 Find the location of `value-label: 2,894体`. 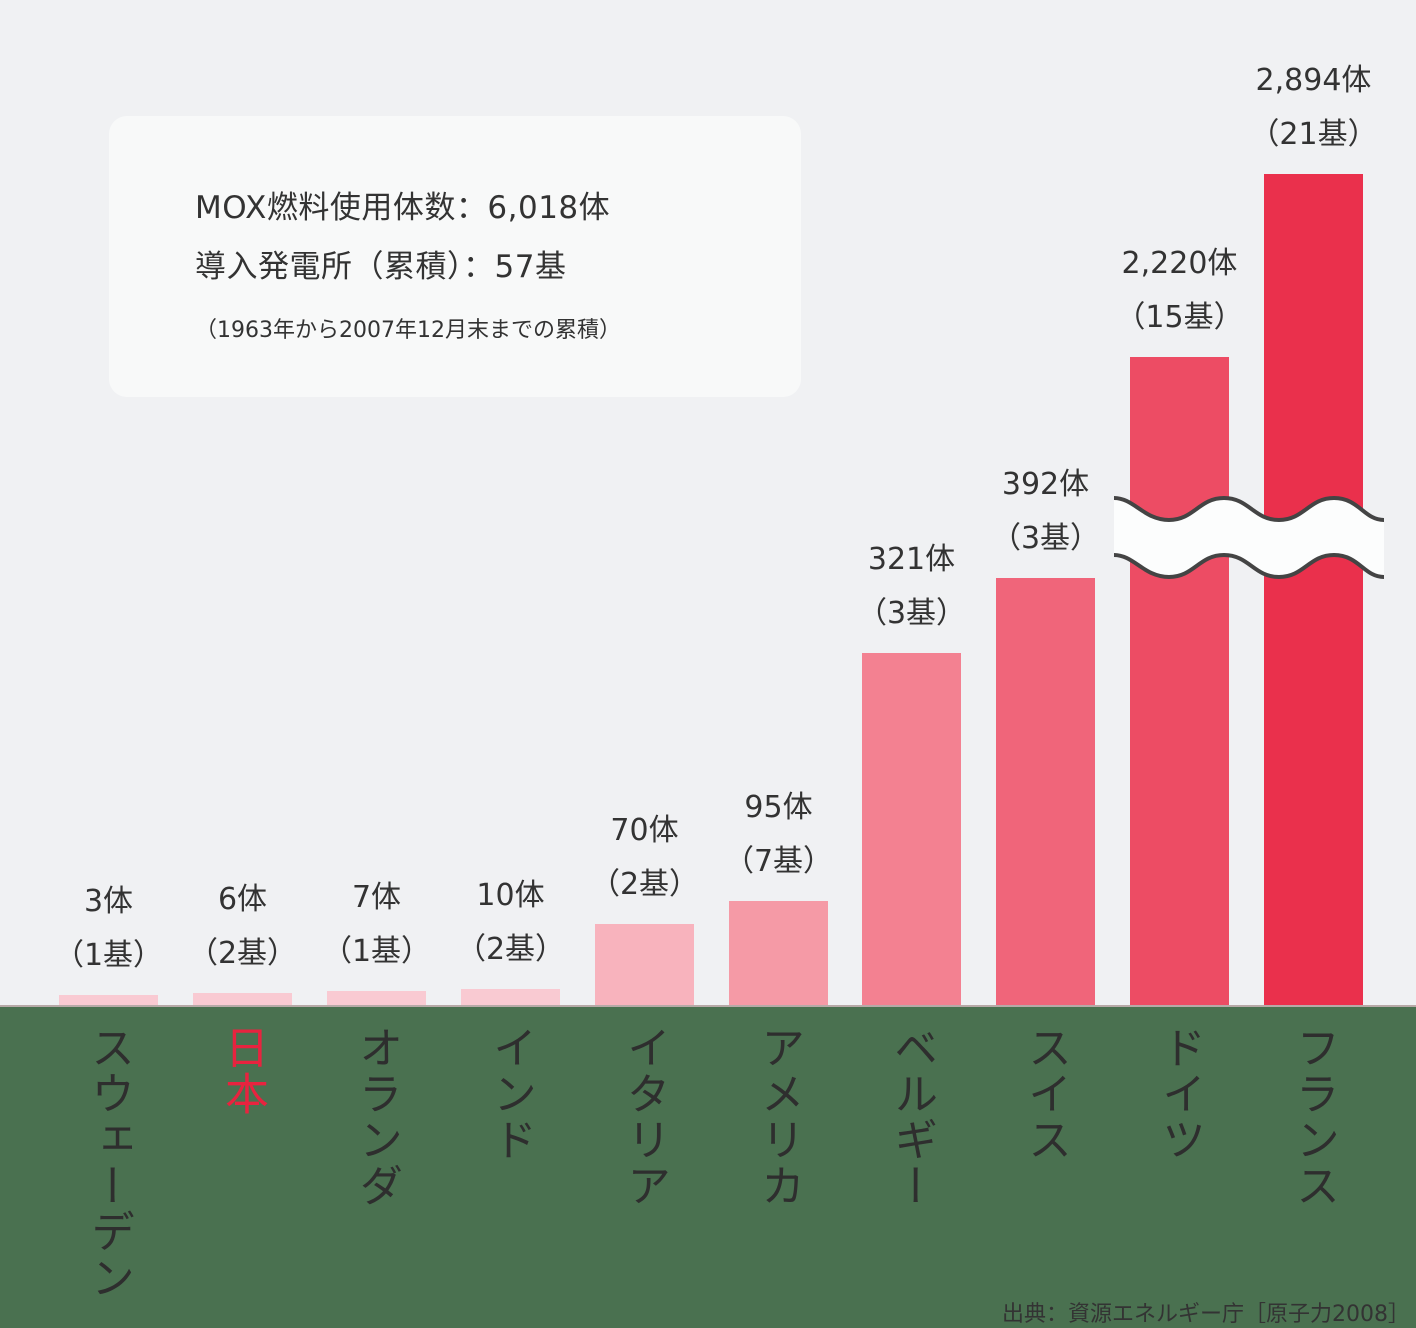

value-label: 2,894体 is located at coordinates (1313, 80).